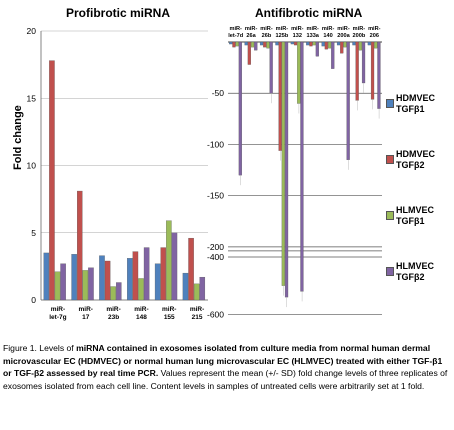 This screenshot has width=454, height=430. I want to click on x-tick-label: 200a, so click(343, 36).